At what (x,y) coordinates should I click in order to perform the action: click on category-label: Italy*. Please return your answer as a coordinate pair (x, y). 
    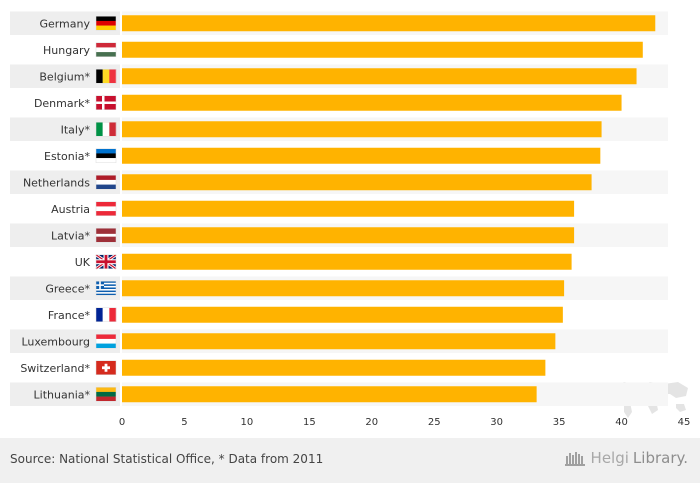
    Looking at the image, I should click on (76, 129).